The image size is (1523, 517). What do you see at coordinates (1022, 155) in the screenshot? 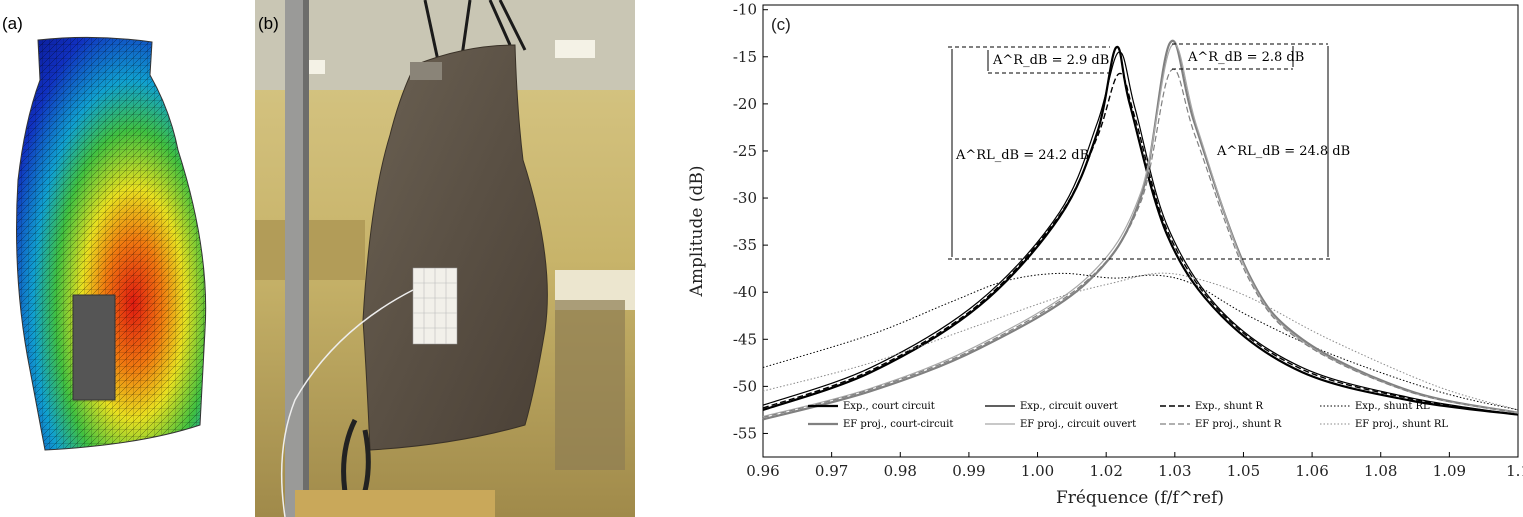
I see `annotation-arl-left: A^RL_dB = 24.2 dB` at bounding box center [1022, 155].